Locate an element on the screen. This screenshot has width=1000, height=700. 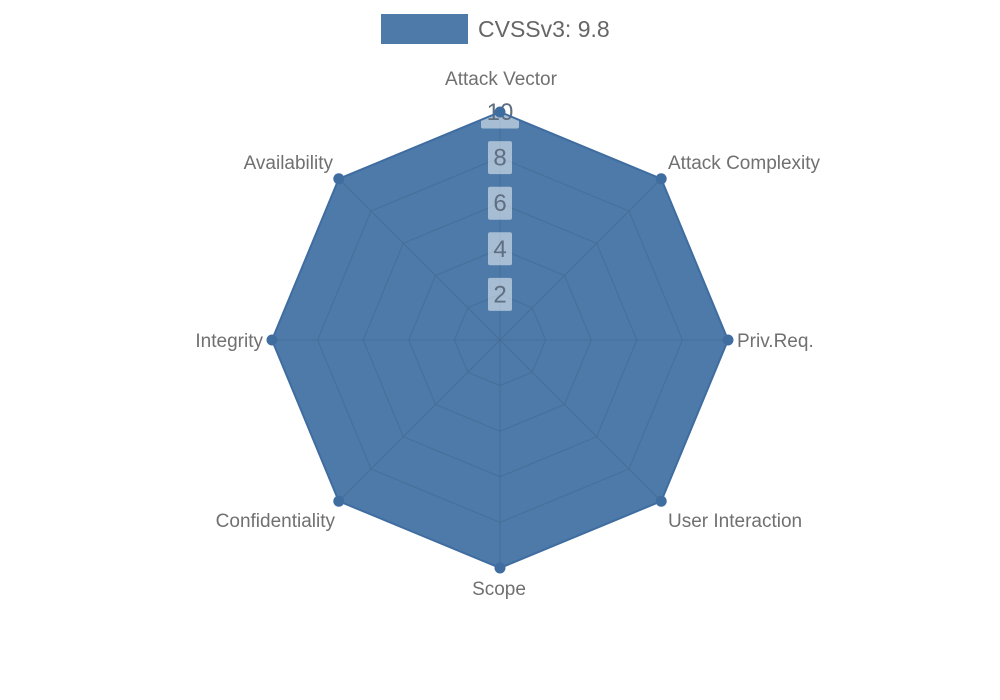
tick-label: 4 is located at coordinates (499, 249).